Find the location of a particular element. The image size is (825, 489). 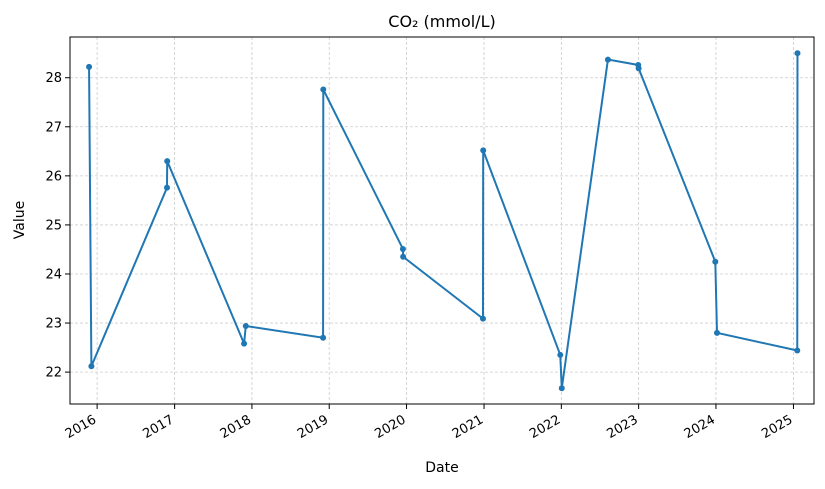

y-axis: 22 23 24 25 26 27 28 is located at coordinates (57, 226).